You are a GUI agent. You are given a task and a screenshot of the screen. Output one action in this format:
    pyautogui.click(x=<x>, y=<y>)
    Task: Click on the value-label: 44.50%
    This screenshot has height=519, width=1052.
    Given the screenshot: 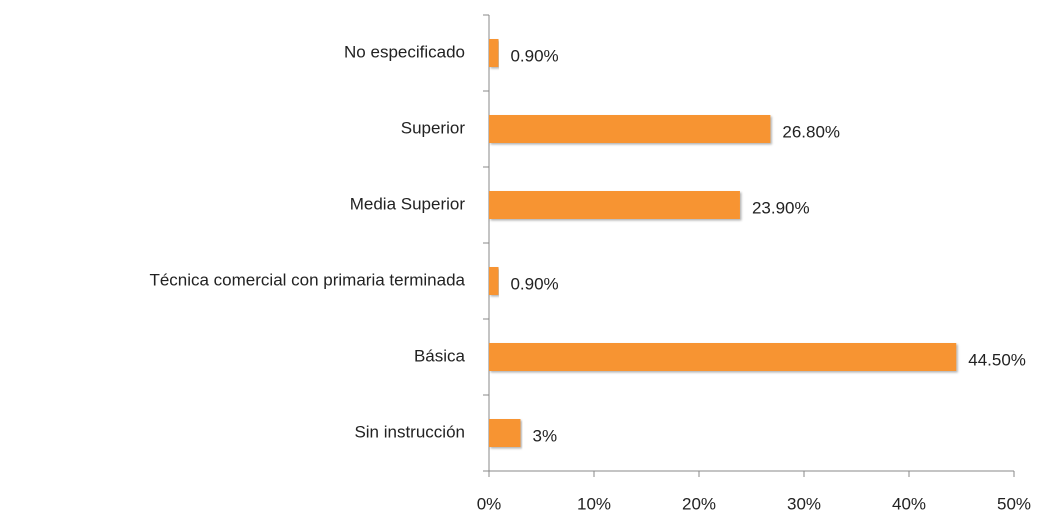 What is the action you would take?
    pyautogui.click(x=997, y=359)
    